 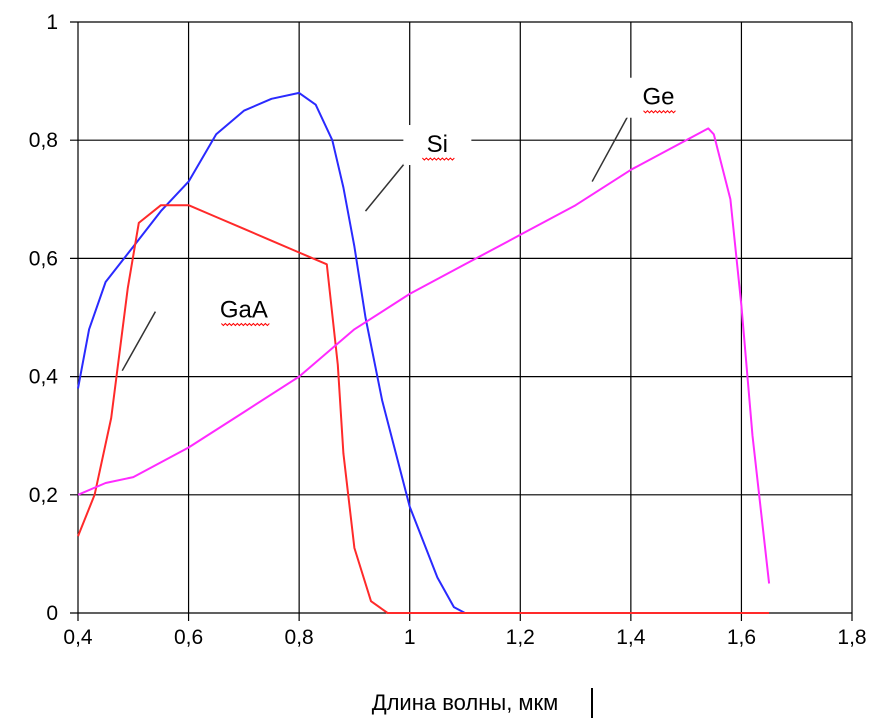 What do you see at coordinates (465, 702) in the screenshot?
I see `x-axis-title: Длина волны, мкм` at bounding box center [465, 702].